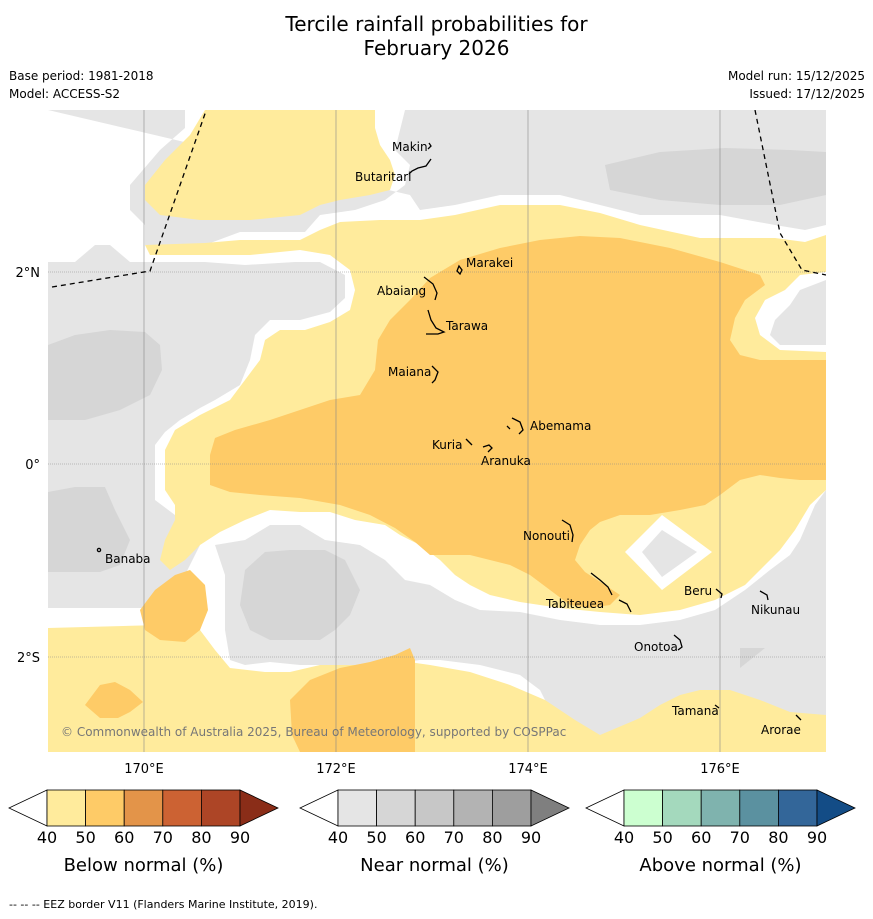 The image size is (873, 919). Describe the element at coordinates (28, 658) in the screenshot. I see `y-tick-2s: 2°S` at that location.